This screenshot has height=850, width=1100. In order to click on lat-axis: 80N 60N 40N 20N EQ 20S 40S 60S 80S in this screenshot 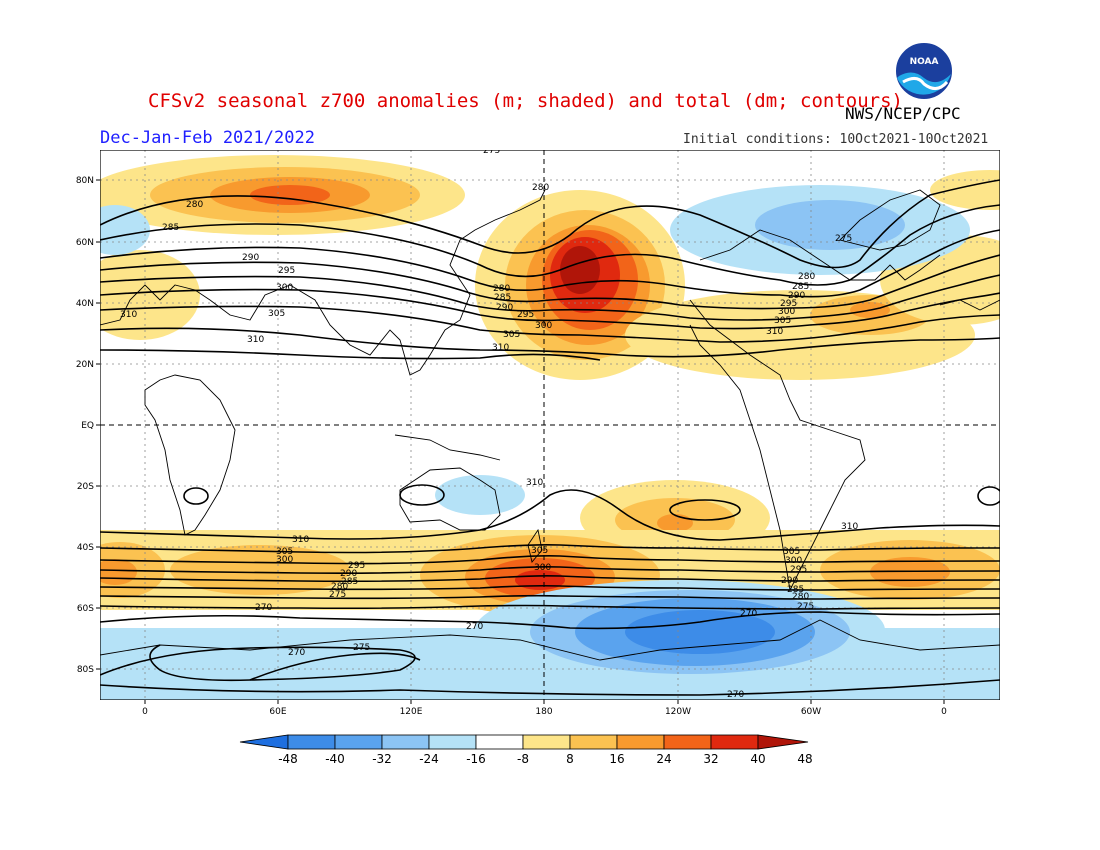, I will do `click(88, 425)`.